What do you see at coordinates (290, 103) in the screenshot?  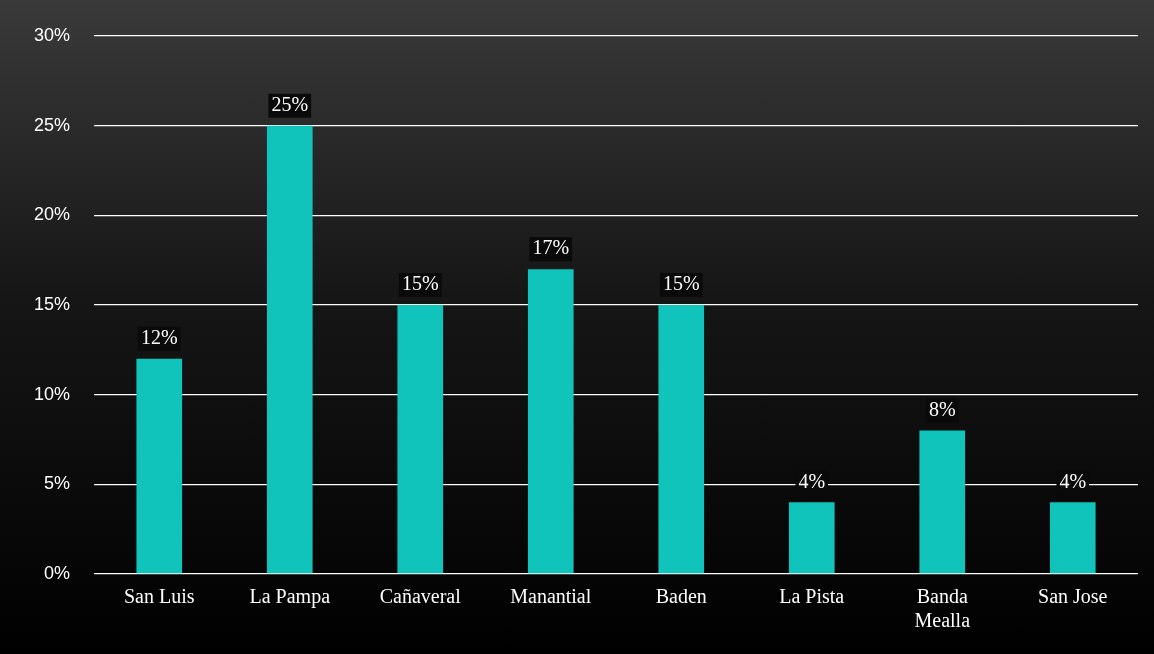 I see `data-label: 25%` at bounding box center [290, 103].